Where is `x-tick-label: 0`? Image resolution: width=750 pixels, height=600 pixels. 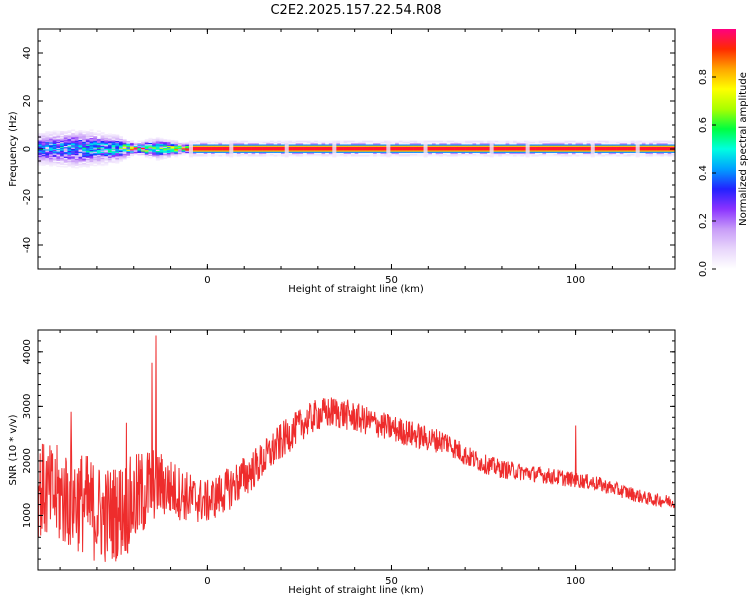 x-tick-label: 0 is located at coordinates (207, 280).